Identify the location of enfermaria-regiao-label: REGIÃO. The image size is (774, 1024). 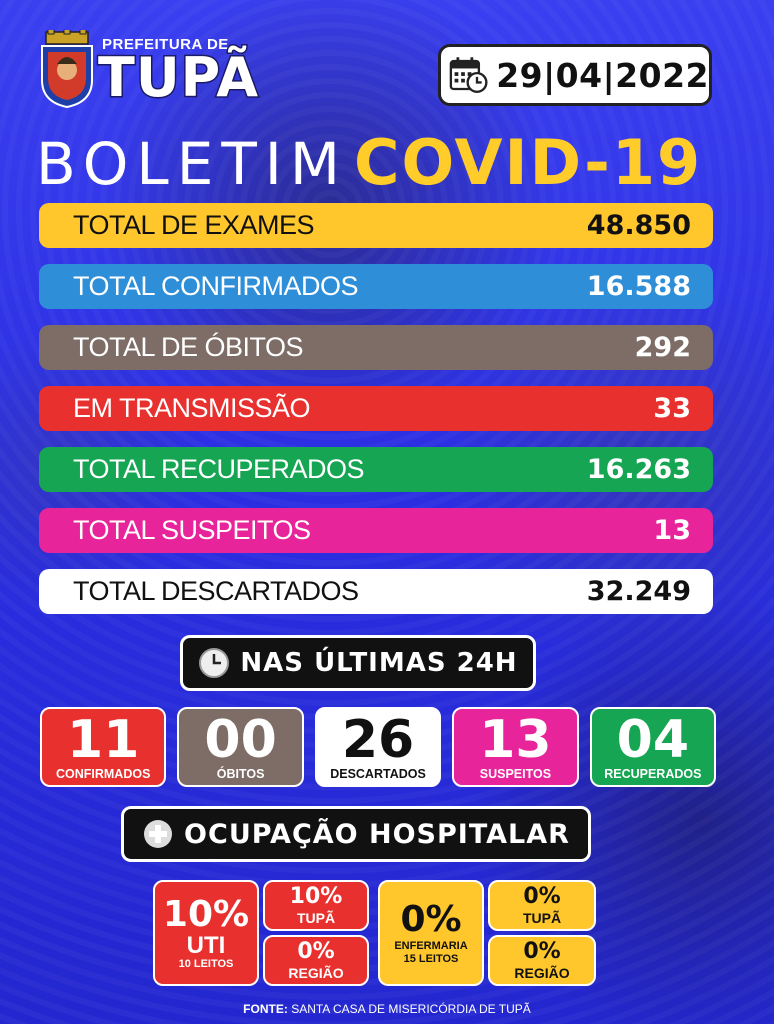
(542, 973).